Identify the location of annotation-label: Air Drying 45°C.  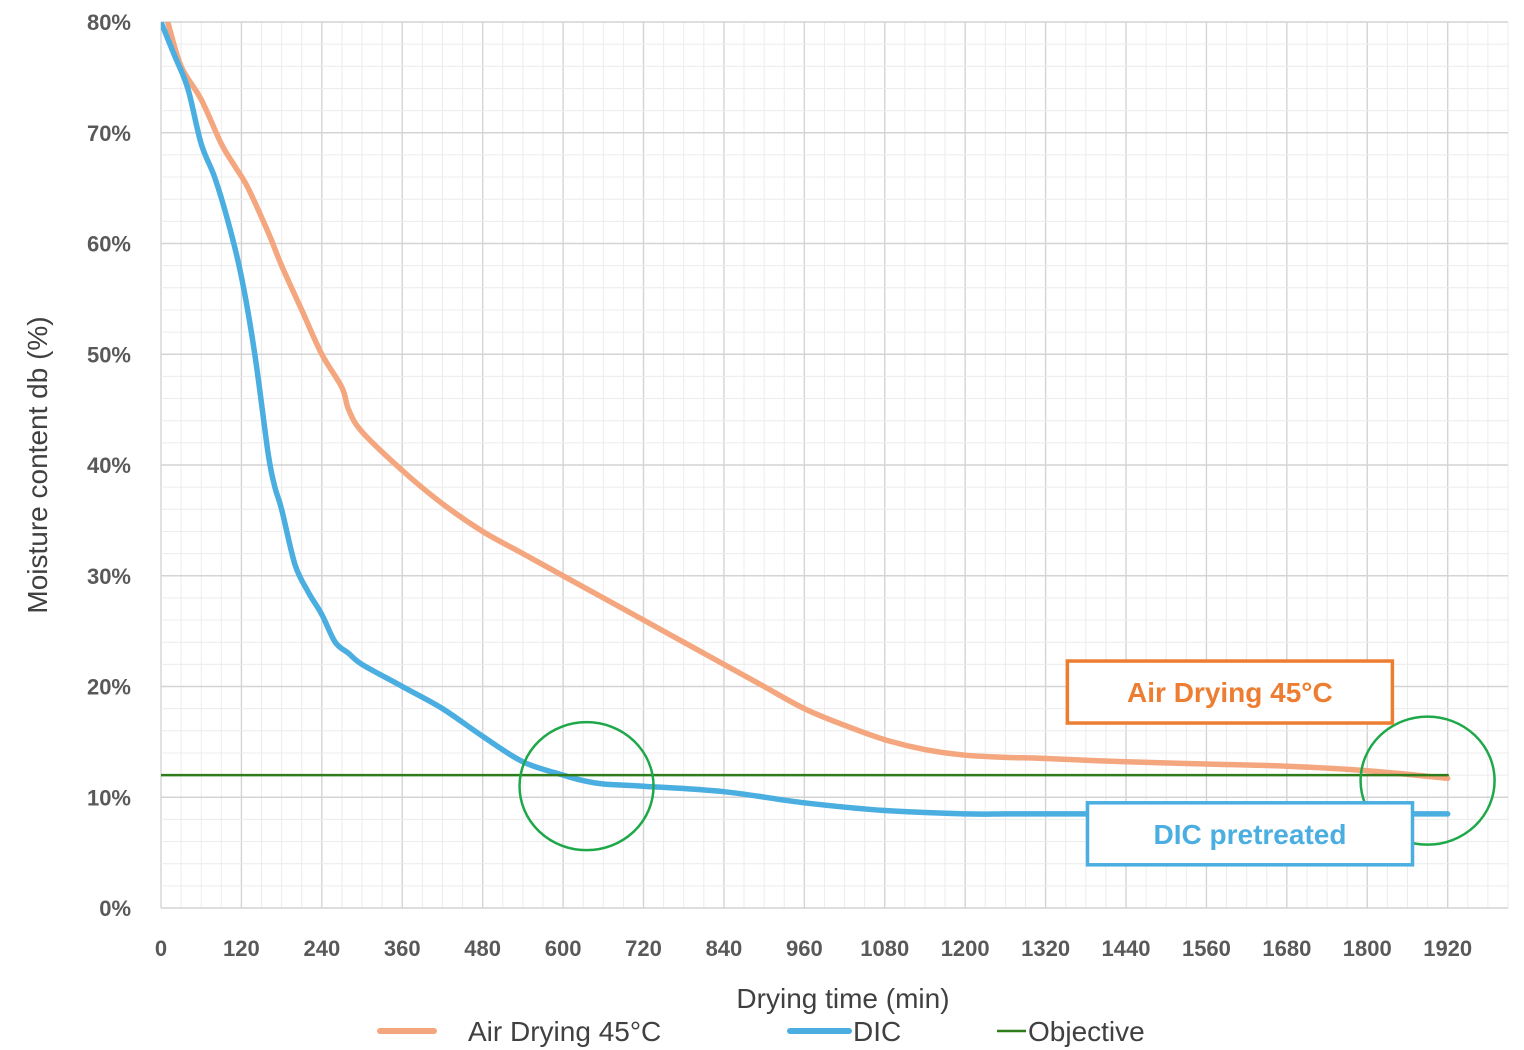
(1230, 692).